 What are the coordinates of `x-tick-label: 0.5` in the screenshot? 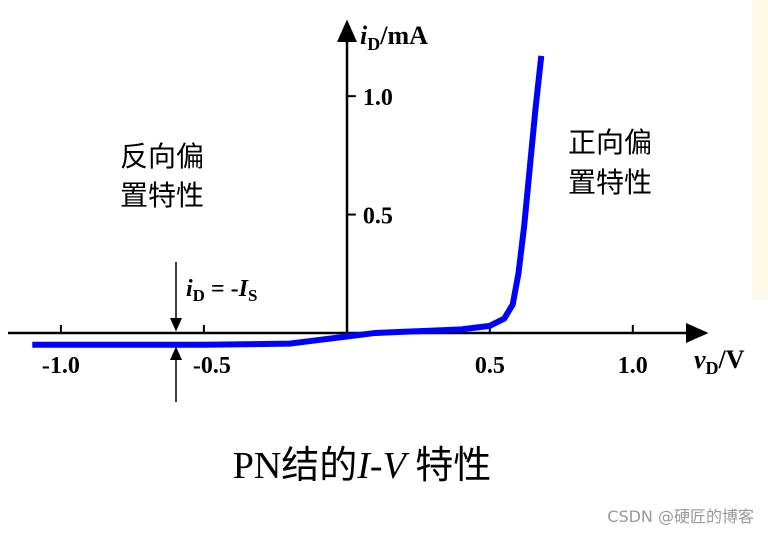 It's located at (490, 366).